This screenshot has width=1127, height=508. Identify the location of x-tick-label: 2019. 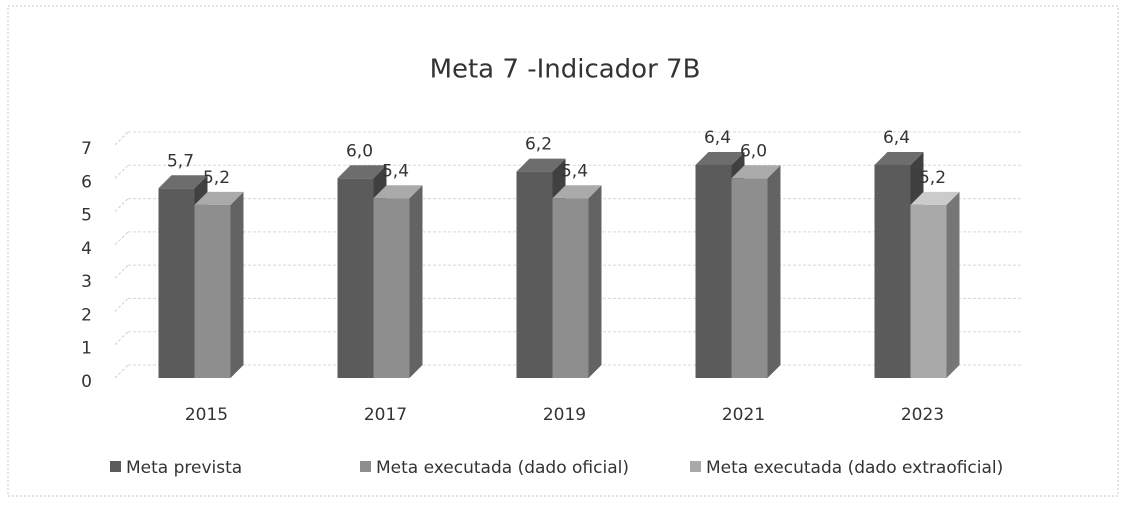
(564, 415).